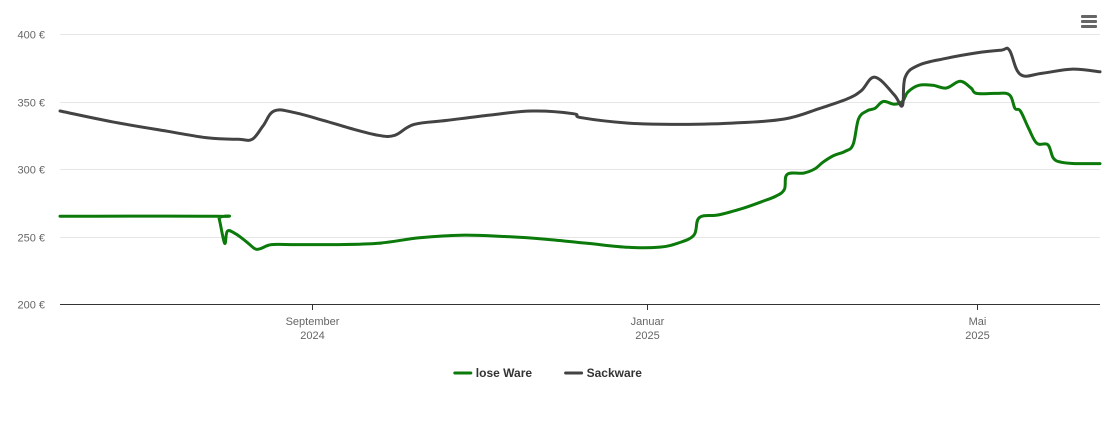 The height and width of the screenshot is (423, 1110). I want to click on chart-menu-button, so click(1089, 22).